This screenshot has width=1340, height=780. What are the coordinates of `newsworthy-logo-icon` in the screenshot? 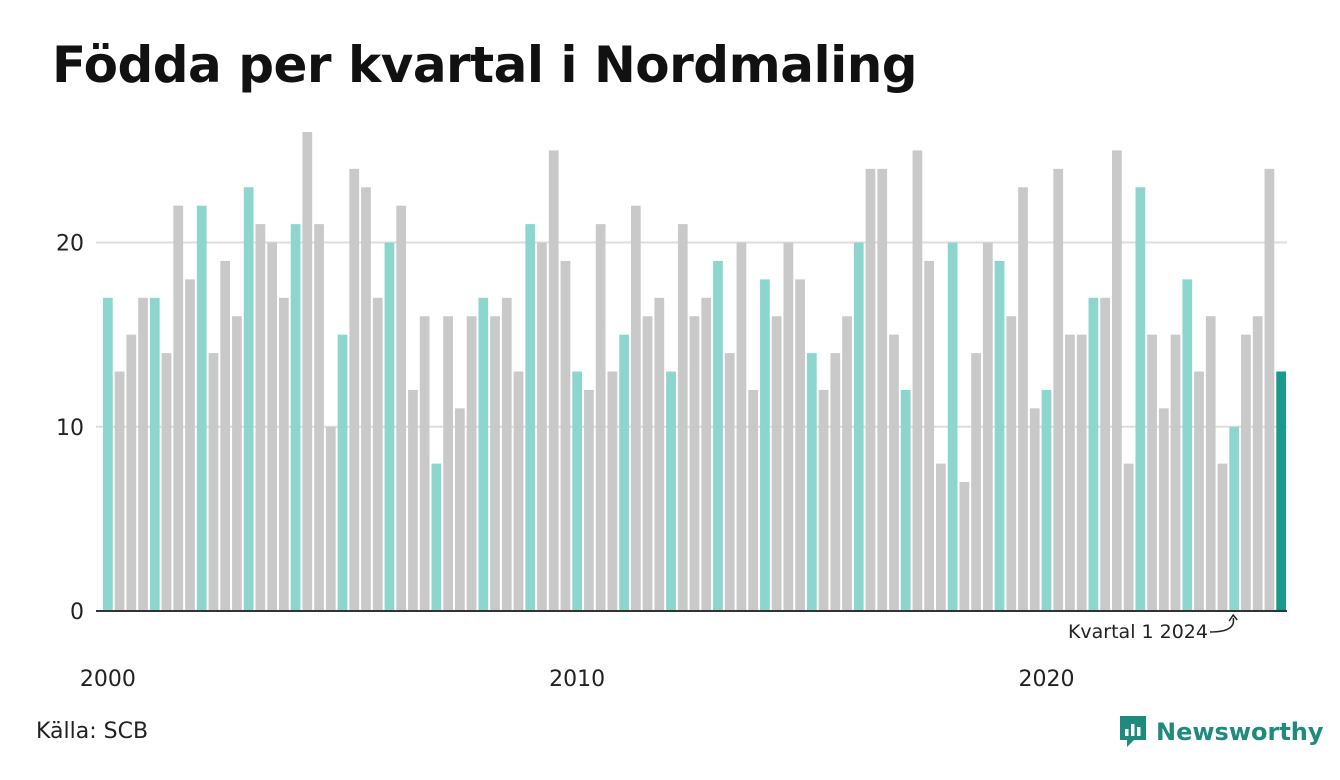 It's located at (1133, 731).